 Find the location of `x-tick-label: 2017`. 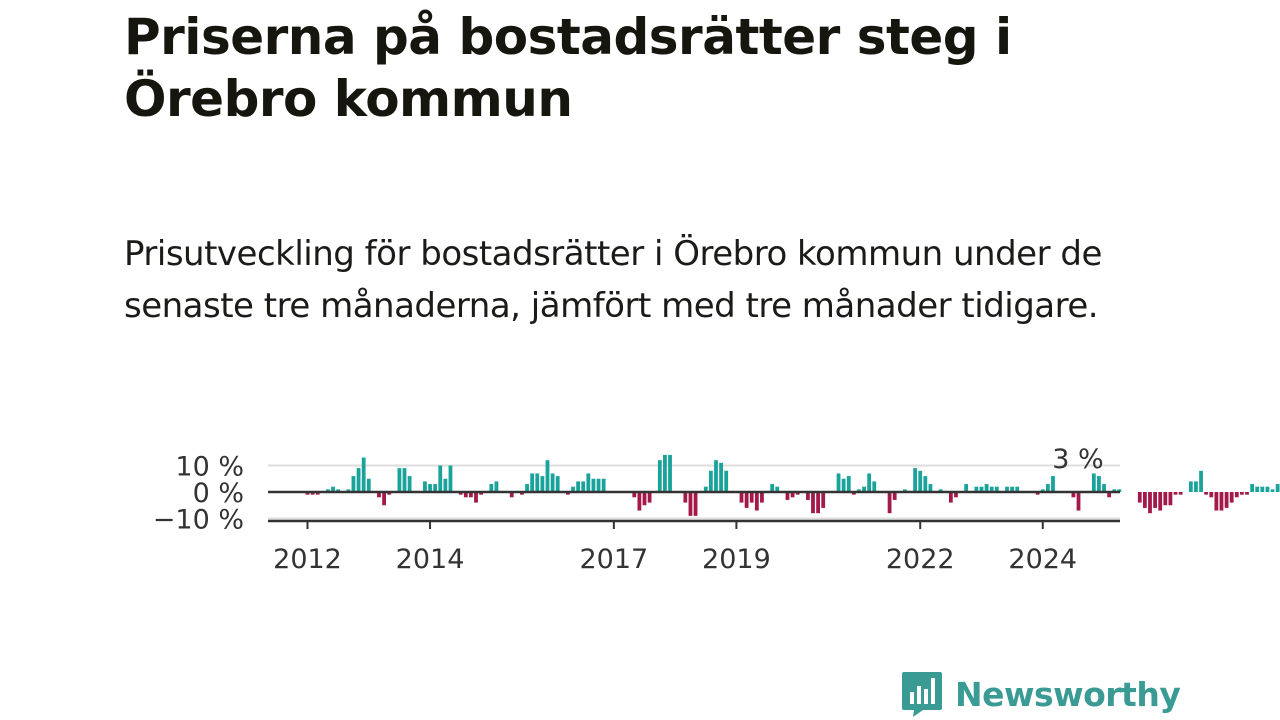

x-tick-label: 2017 is located at coordinates (614, 559).